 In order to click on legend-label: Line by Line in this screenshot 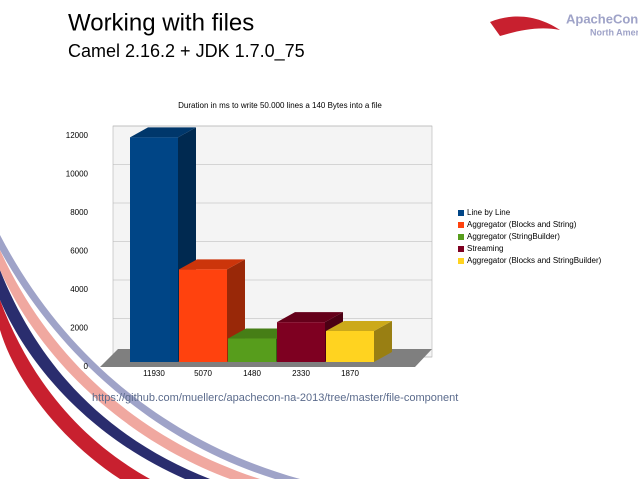, I will do `click(489, 212)`.